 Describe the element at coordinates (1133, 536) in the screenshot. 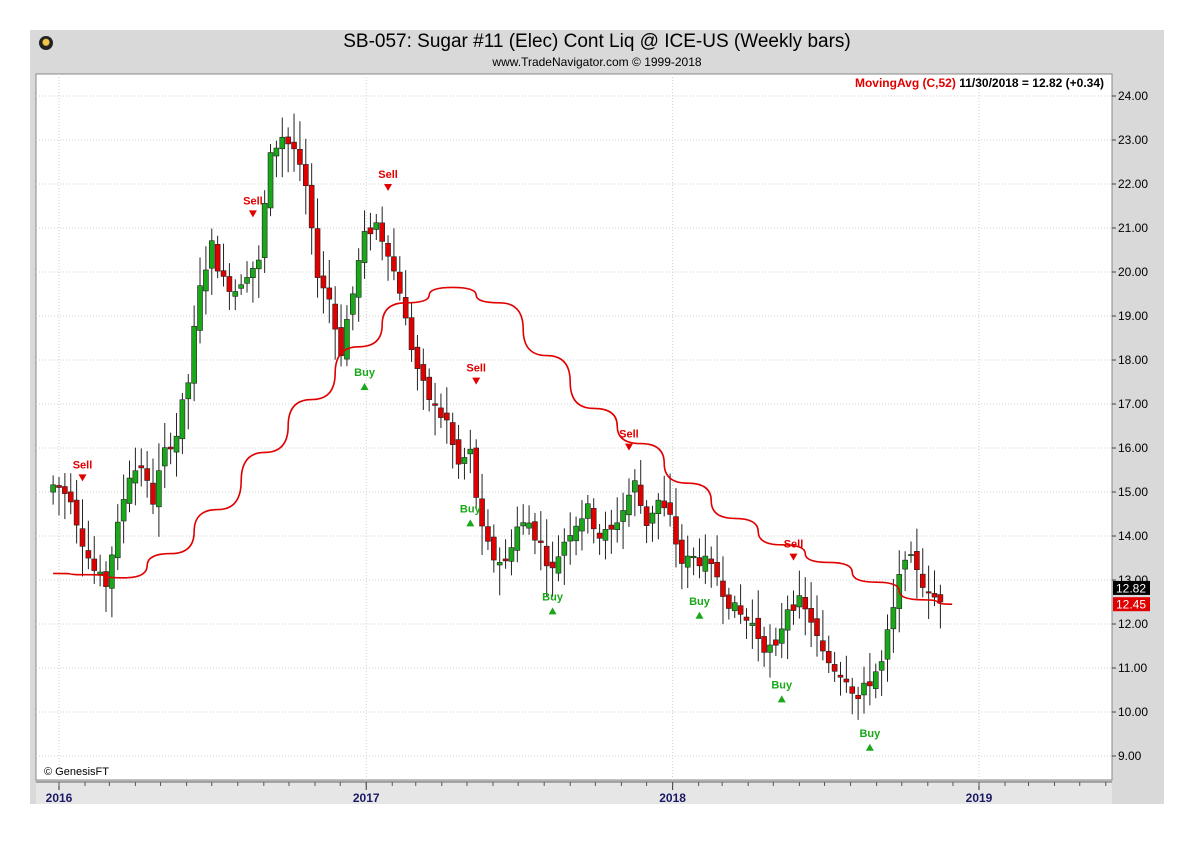

I see `y-tick-label: 14.00` at that location.